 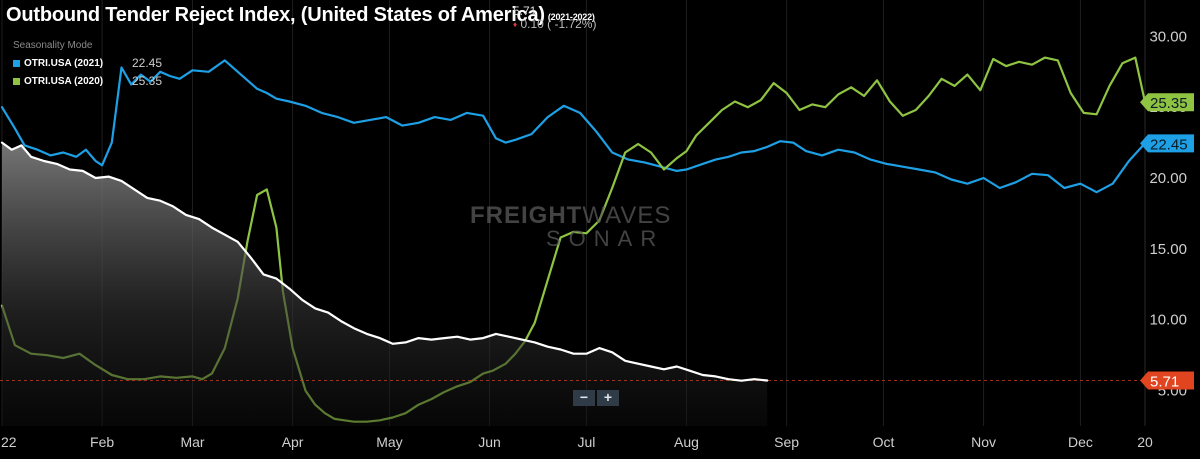 What do you see at coordinates (786, 442) in the screenshot?
I see `x-tick-label: Sep` at bounding box center [786, 442].